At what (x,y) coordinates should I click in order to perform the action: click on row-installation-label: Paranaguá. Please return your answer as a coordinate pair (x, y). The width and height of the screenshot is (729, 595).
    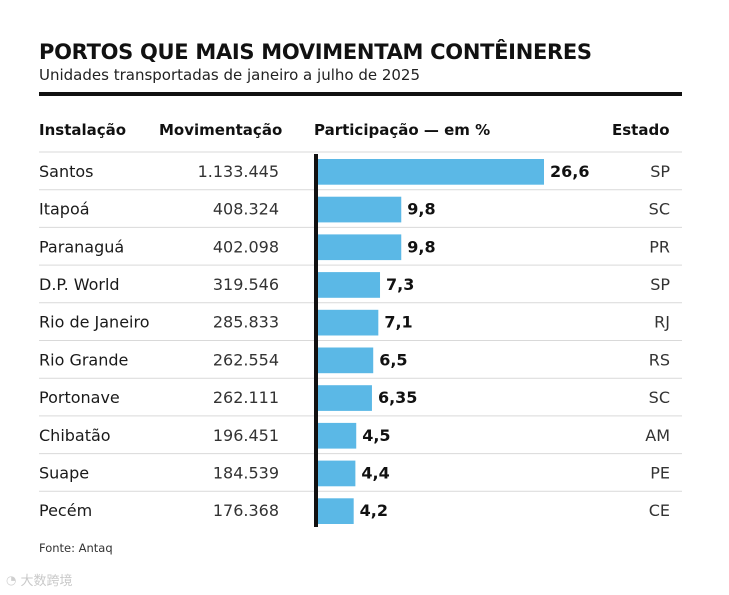
    Looking at the image, I should click on (81, 246).